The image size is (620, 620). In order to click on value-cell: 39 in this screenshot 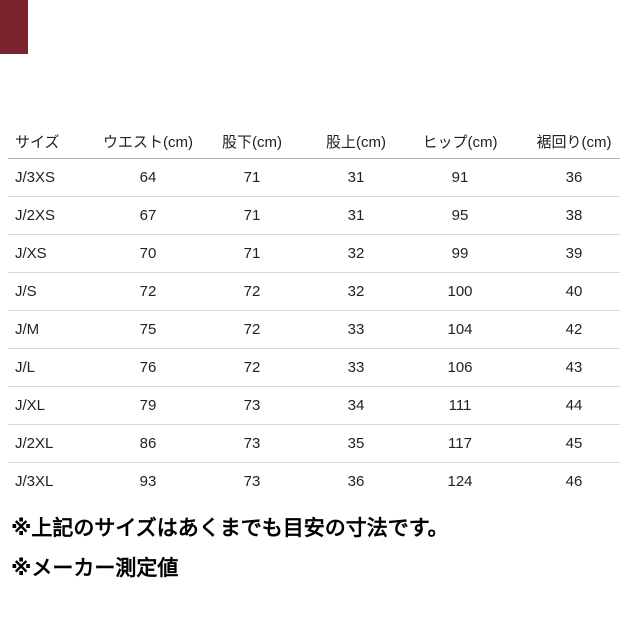, I will do `click(566, 253)`.